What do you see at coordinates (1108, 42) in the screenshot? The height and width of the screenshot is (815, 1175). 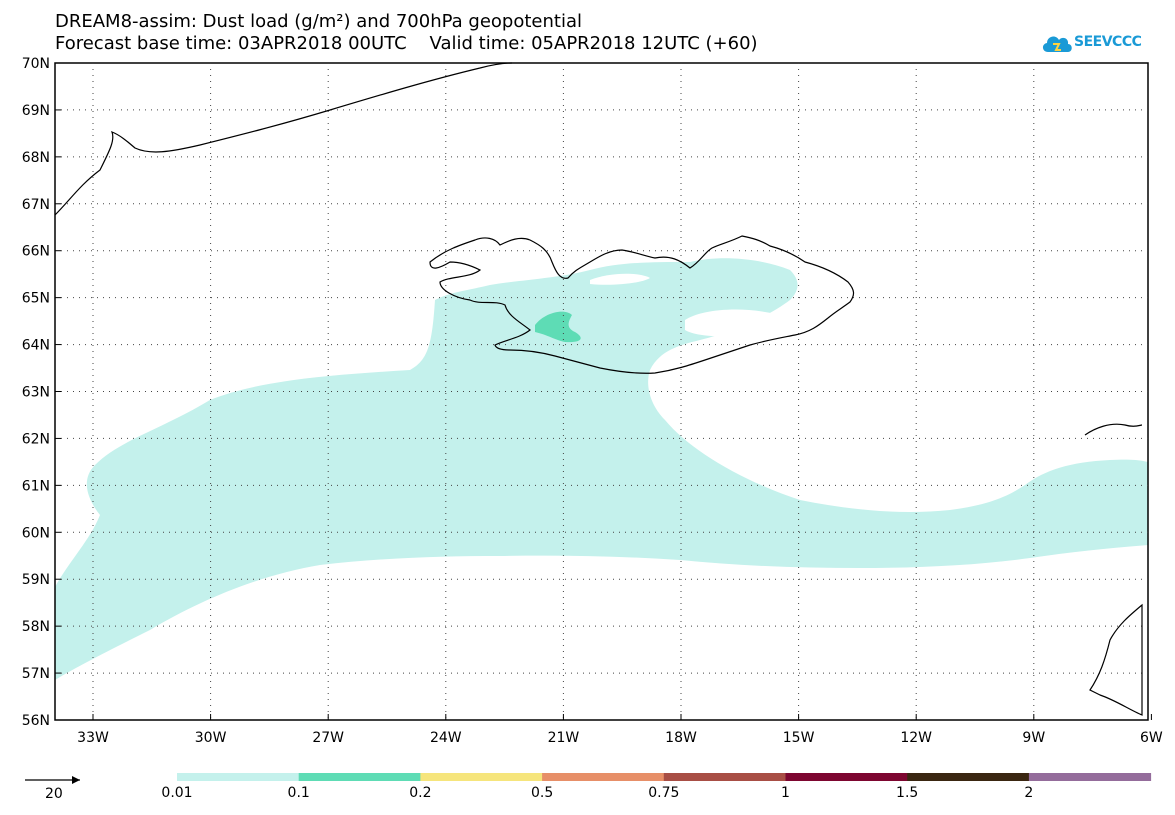 I see `logo-text: SEEVCCC` at bounding box center [1108, 42].